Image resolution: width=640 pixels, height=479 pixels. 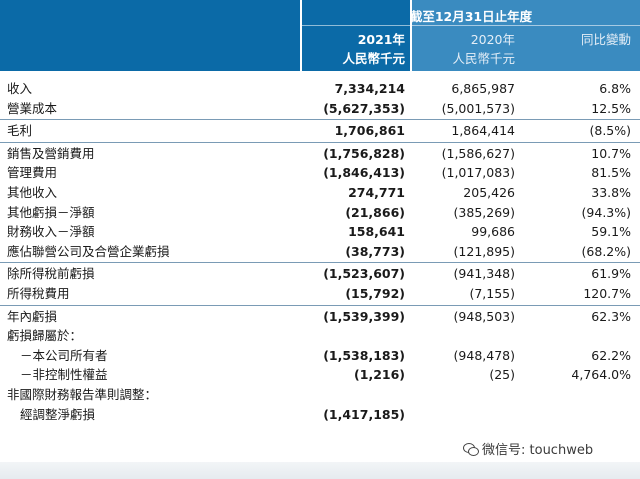 What do you see at coordinates (611, 316) in the screenshot?
I see `value-change: 62.3%` at bounding box center [611, 316].